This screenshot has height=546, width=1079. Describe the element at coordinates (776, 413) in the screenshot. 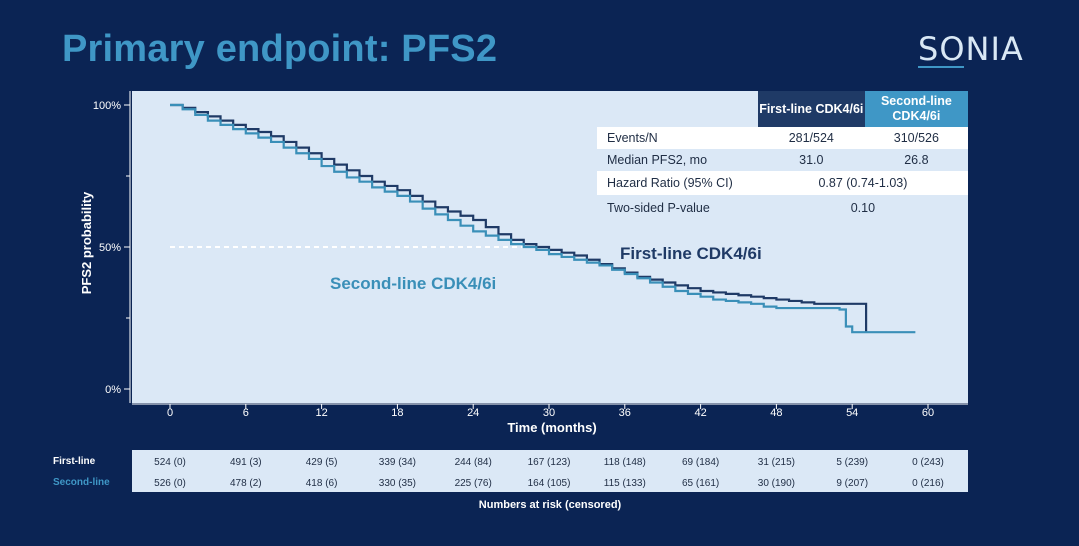

I see `x-tick-label-8: 48` at that location.